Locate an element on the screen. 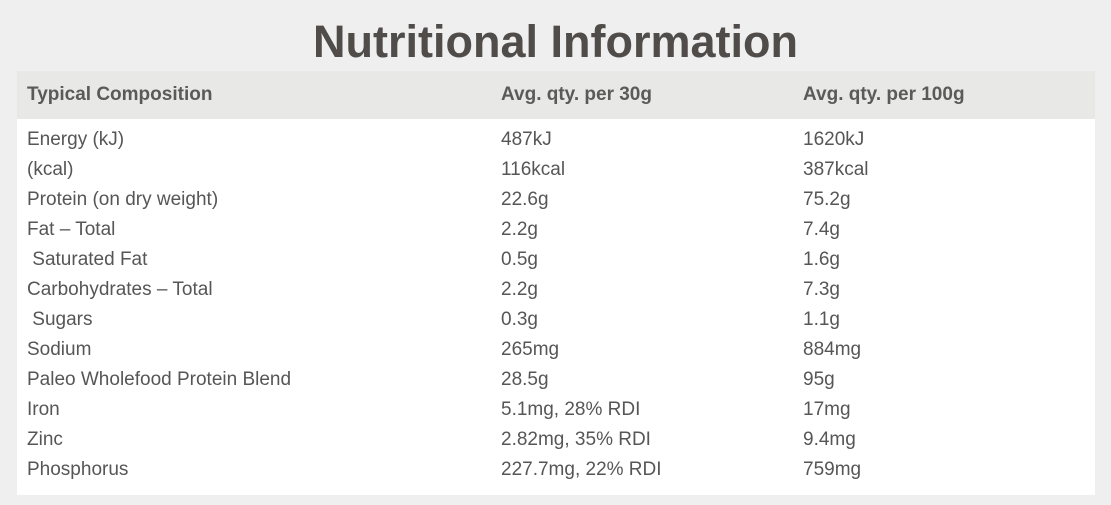 The width and height of the screenshot is (1111, 505). table-row: Iron 5.1mg, 28% RDI 17mg is located at coordinates (556, 410).